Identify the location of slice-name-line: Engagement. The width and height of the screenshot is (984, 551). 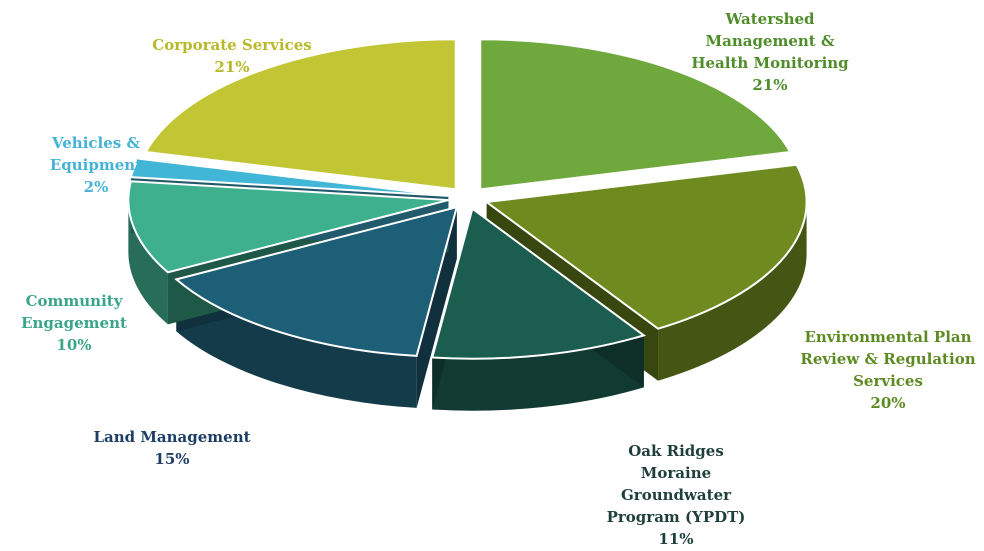
(74, 323).